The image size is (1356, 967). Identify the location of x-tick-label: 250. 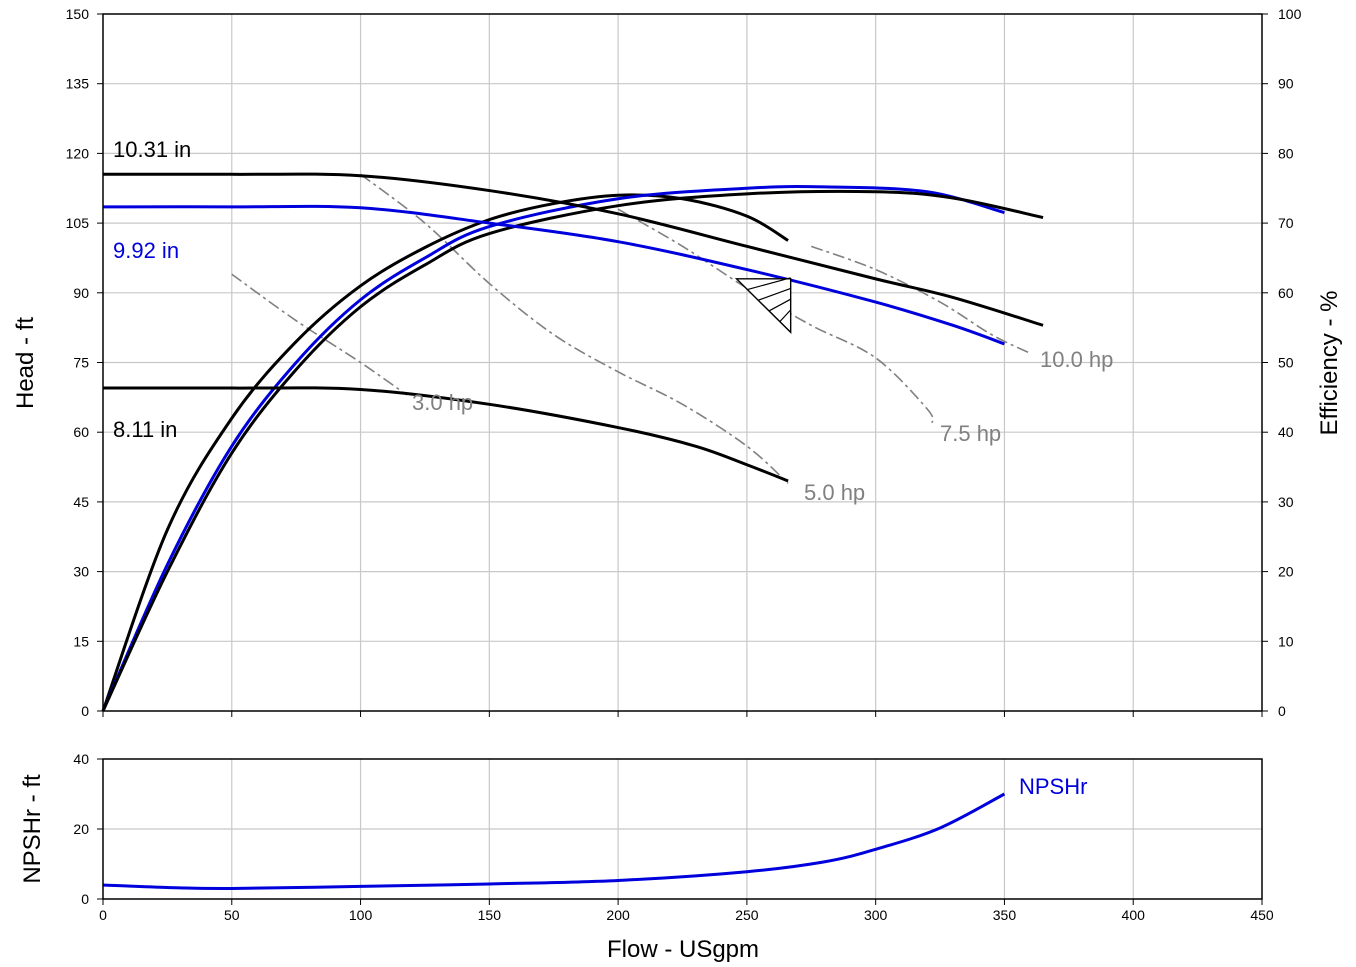
(747, 915).